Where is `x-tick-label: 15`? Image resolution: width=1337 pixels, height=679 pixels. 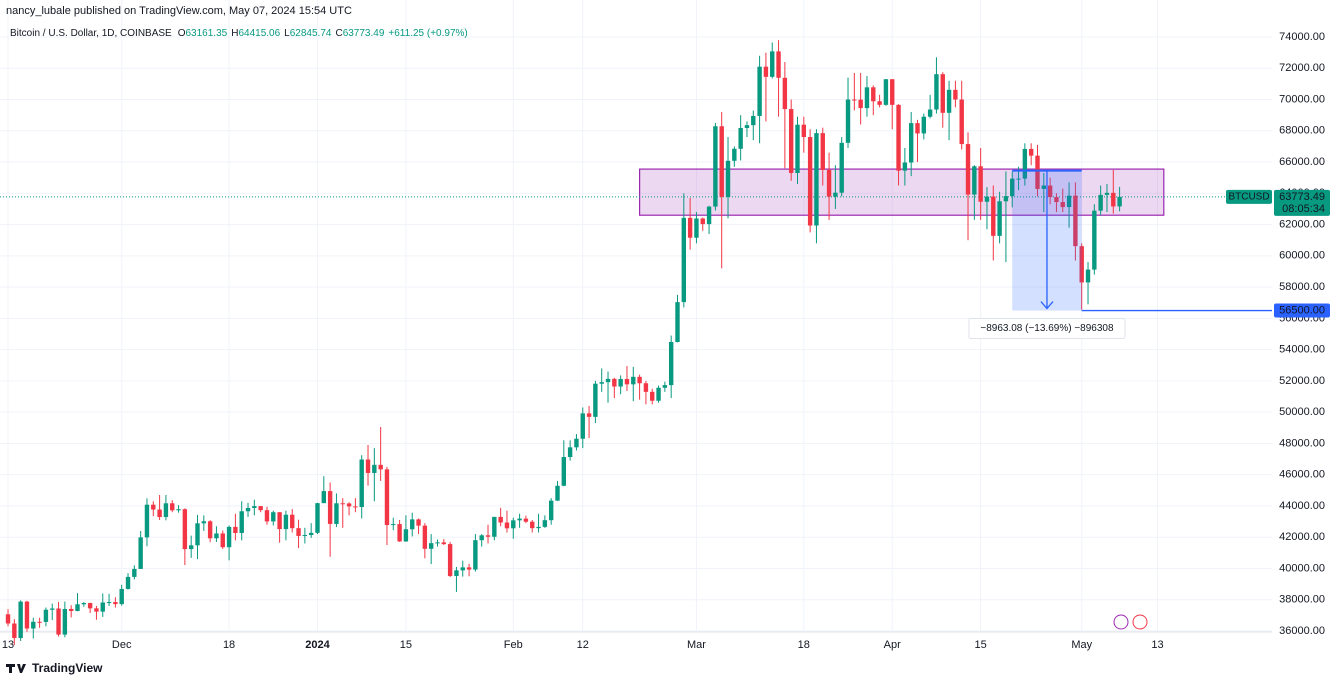
x-tick-label: 15 is located at coordinates (406, 645).